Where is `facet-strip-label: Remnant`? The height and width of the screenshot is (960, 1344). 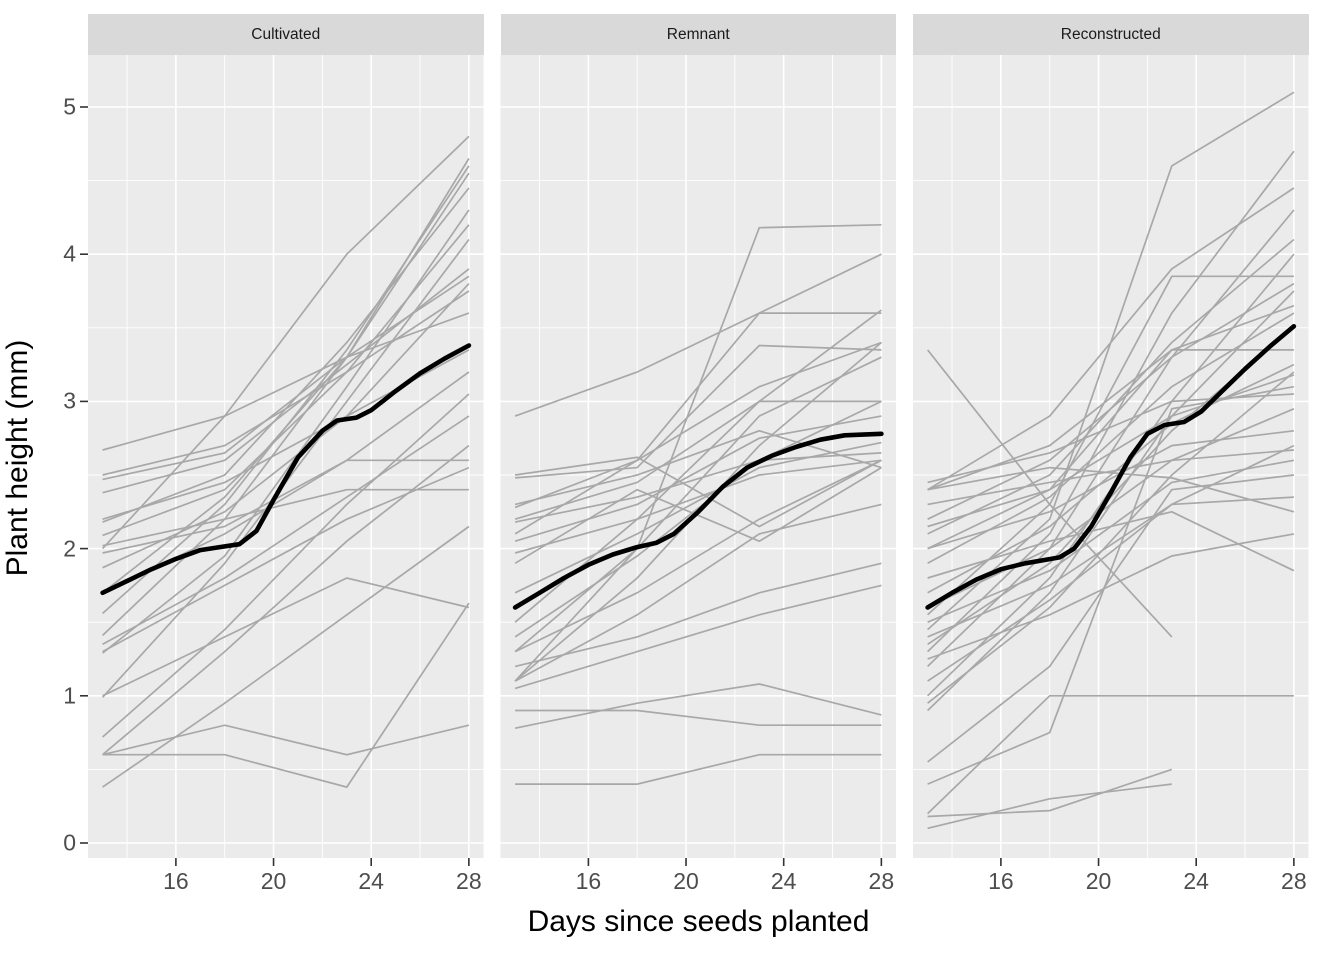 facet-strip-label: Remnant is located at coordinates (698, 34).